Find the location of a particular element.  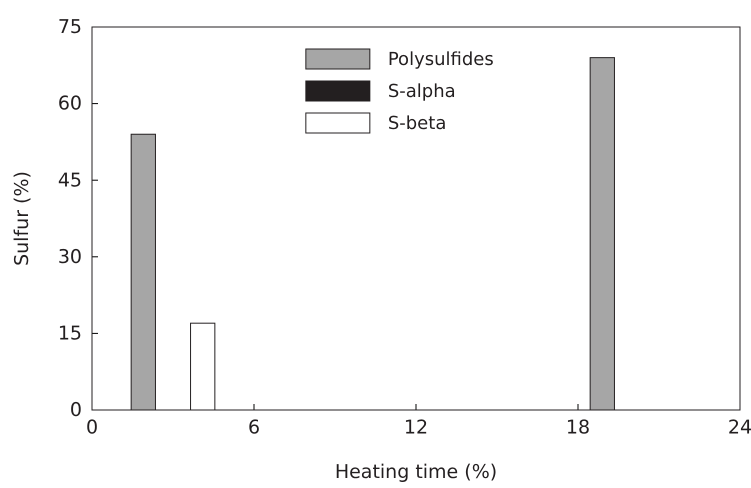

y-tick-label: 75 is located at coordinates (70, 27).